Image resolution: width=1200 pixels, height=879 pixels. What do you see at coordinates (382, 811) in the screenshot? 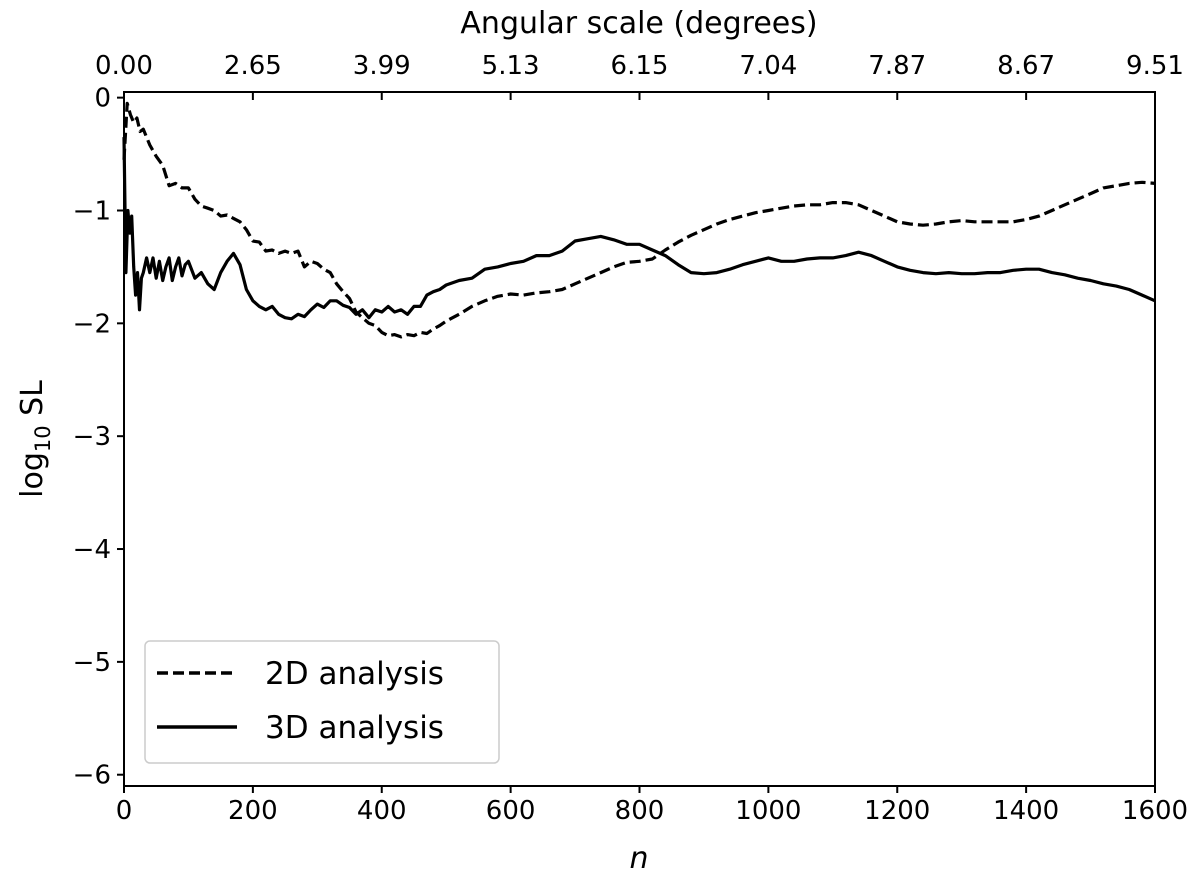
I see `x-tick-label: 400` at bounding box center [382, 811].